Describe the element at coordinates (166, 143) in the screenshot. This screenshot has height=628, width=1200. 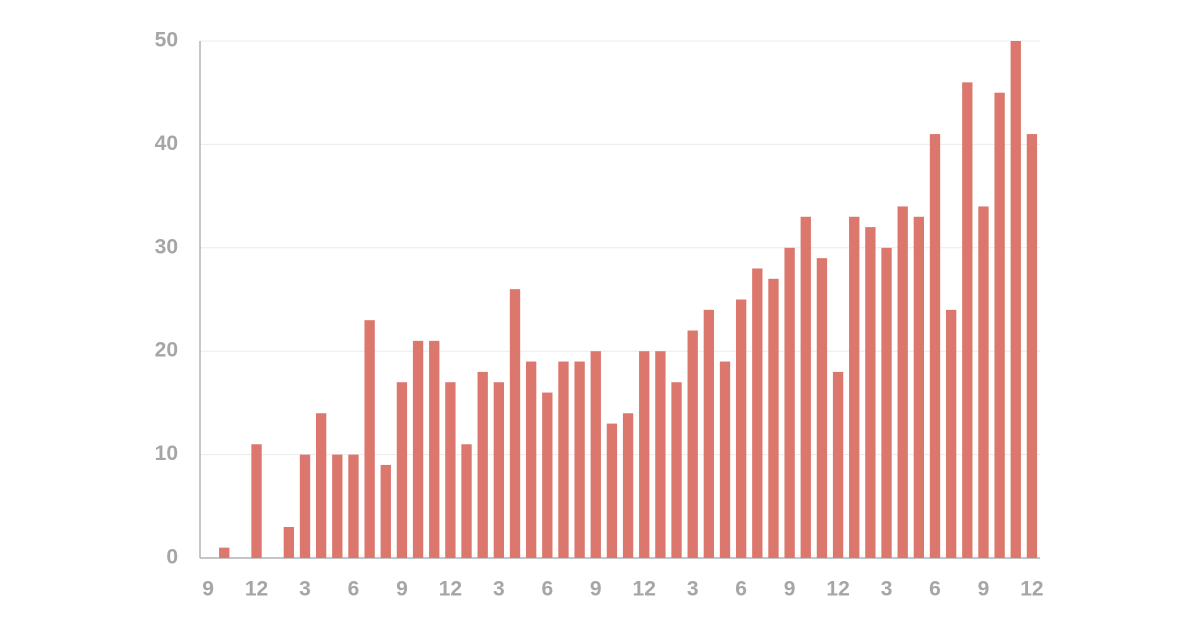
I see `y-tick-label: 40` at that location.